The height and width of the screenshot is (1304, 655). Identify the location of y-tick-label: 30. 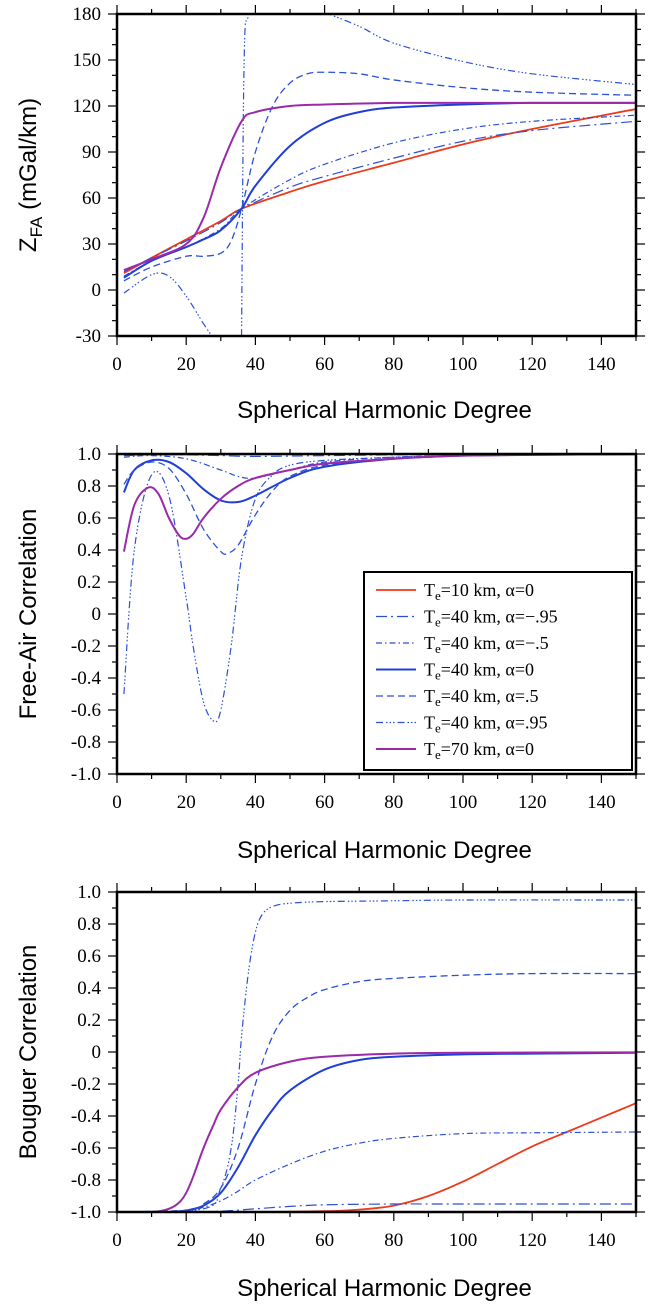
(91, 244).